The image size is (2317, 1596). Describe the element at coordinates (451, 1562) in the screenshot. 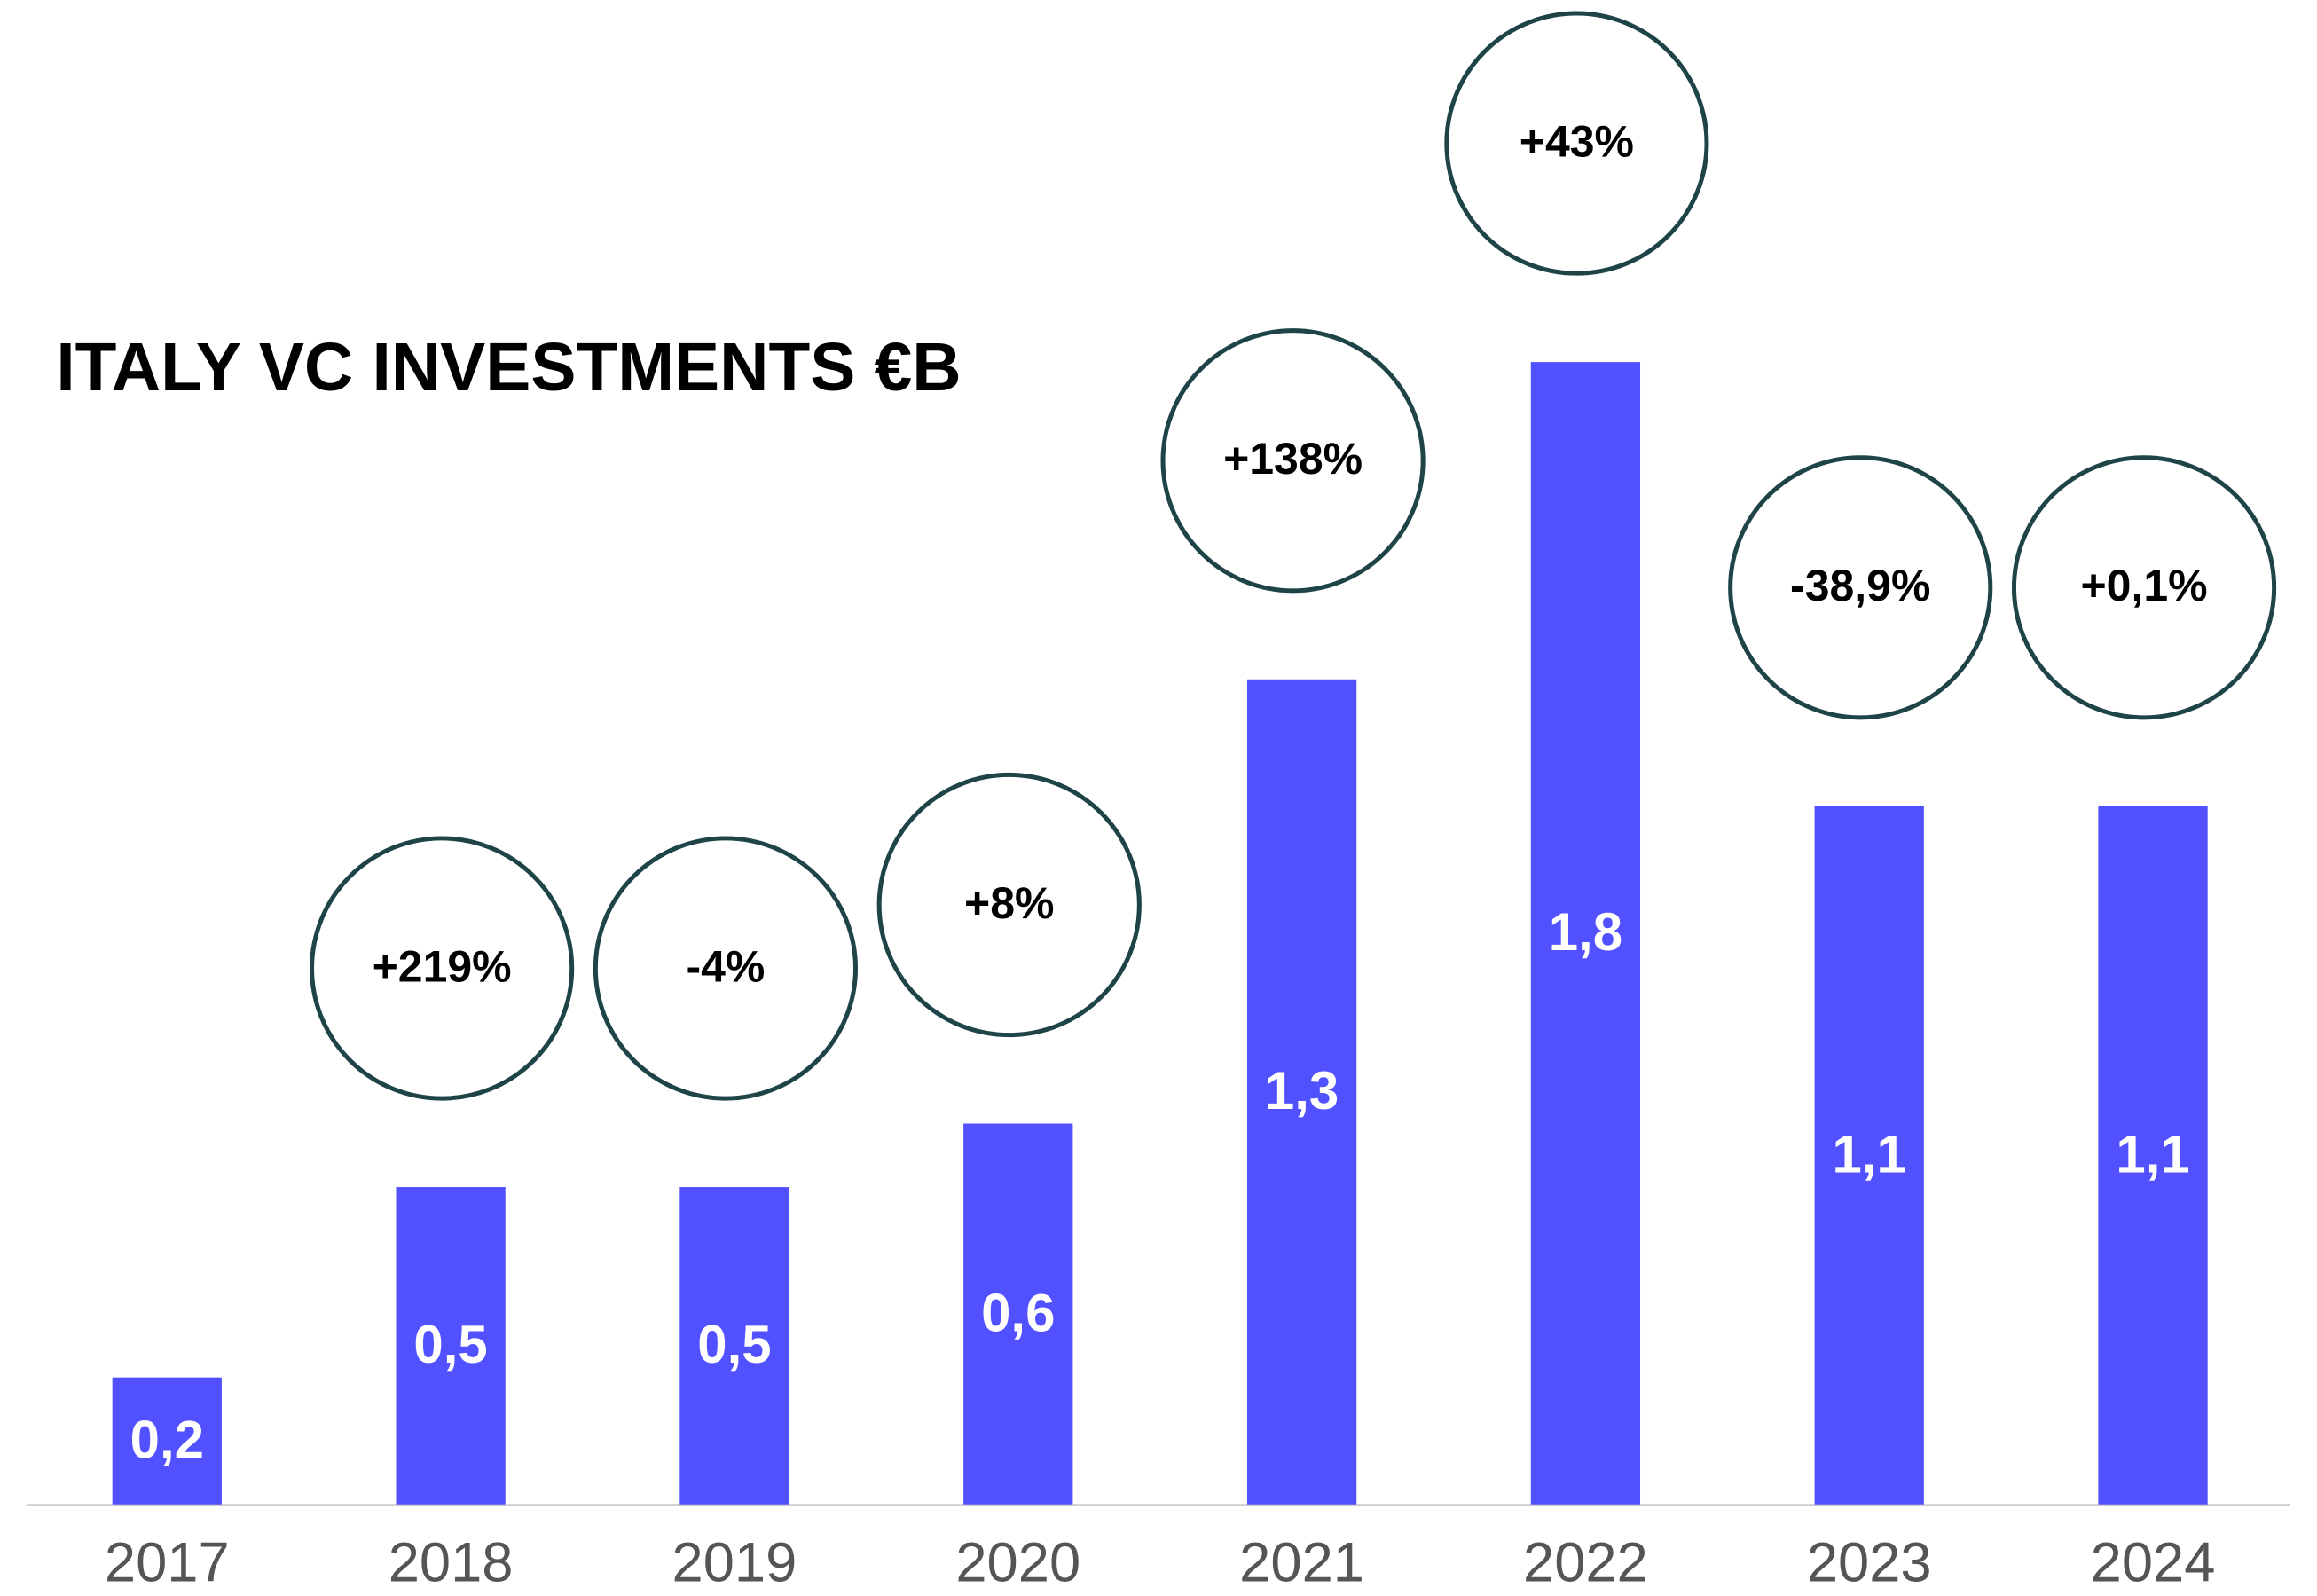

I see `x-tick-label: 2018` at that location.